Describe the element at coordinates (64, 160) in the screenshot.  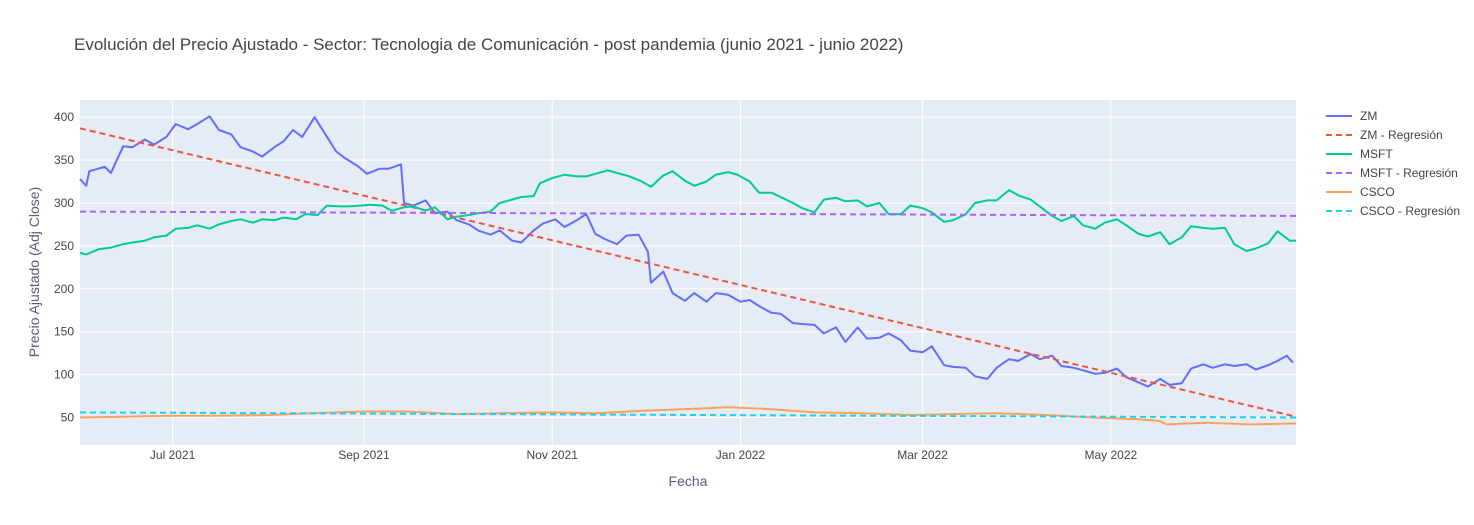
I see `y-tick-label: 350` at that location.